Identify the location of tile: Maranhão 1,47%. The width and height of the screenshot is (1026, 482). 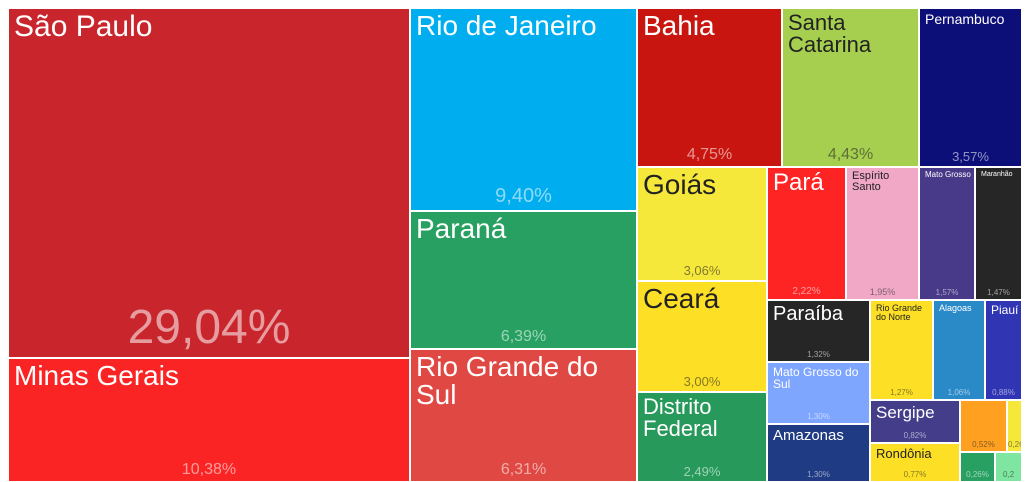
(998, 233).